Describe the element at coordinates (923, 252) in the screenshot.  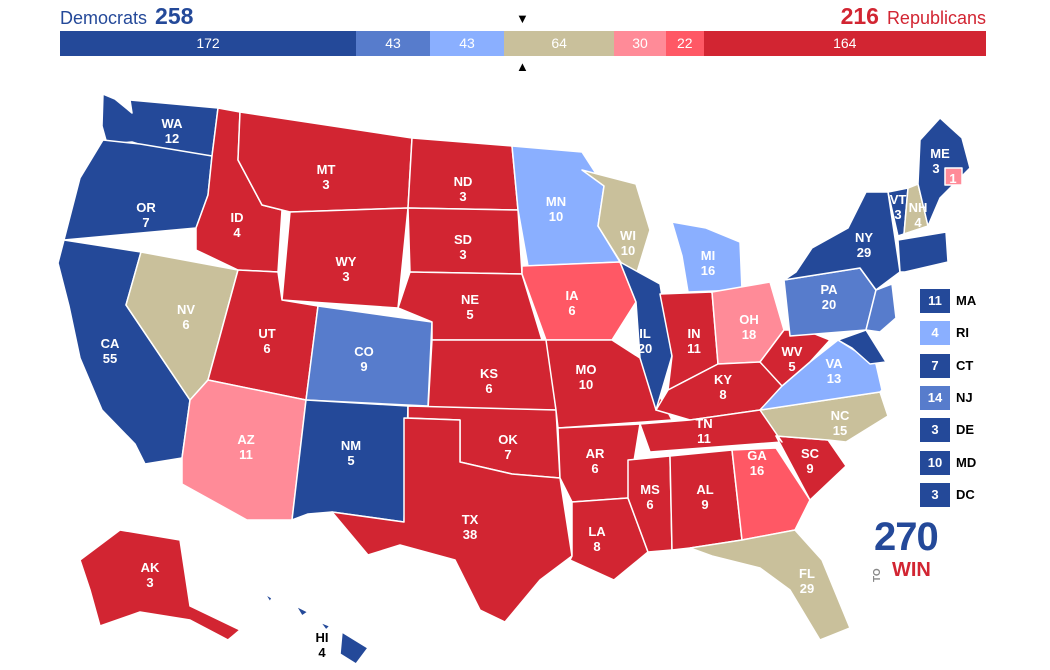
I see `state-ne-states` at that location.